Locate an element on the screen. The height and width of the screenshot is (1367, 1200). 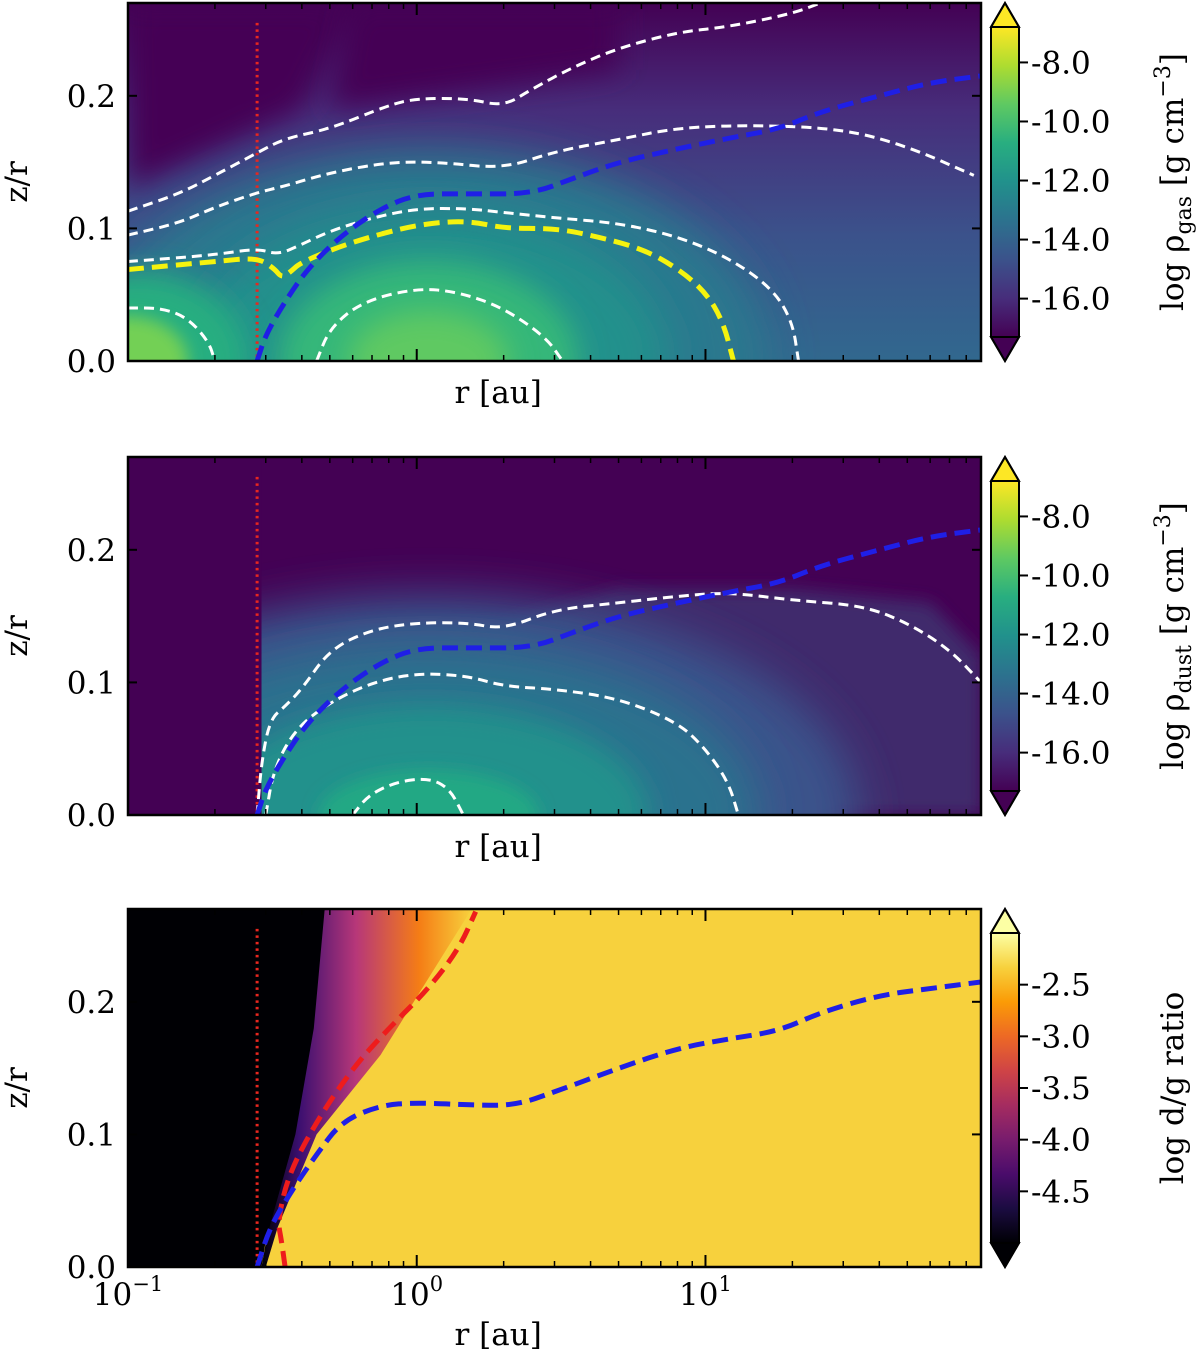
ytick-label-ratio-2: 0.2 is located at coordinates (91, 1003).